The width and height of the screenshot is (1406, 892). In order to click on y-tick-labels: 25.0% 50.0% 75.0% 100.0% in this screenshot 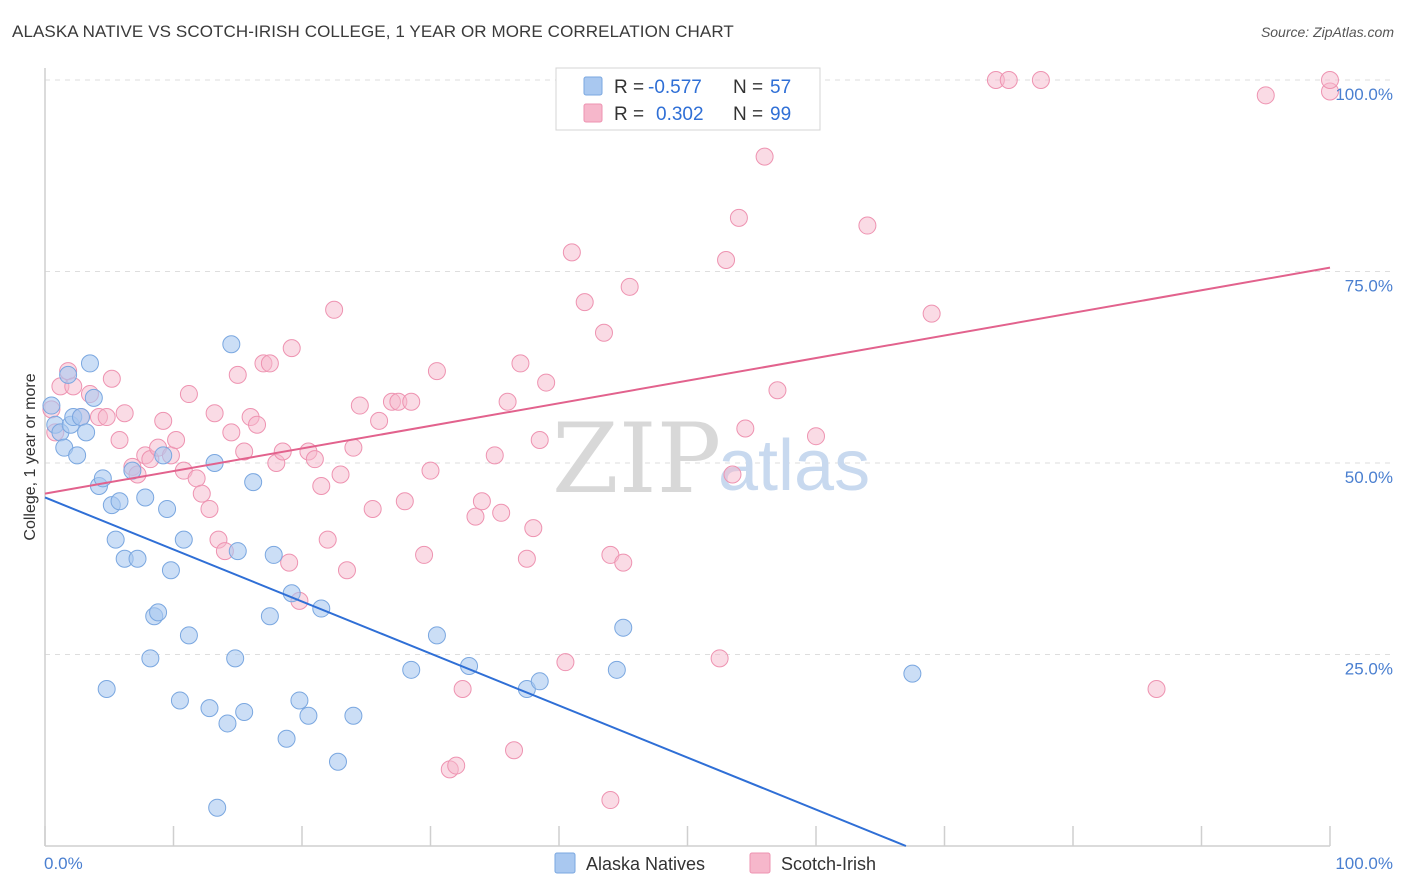, I will do `click(1364, 382)`.